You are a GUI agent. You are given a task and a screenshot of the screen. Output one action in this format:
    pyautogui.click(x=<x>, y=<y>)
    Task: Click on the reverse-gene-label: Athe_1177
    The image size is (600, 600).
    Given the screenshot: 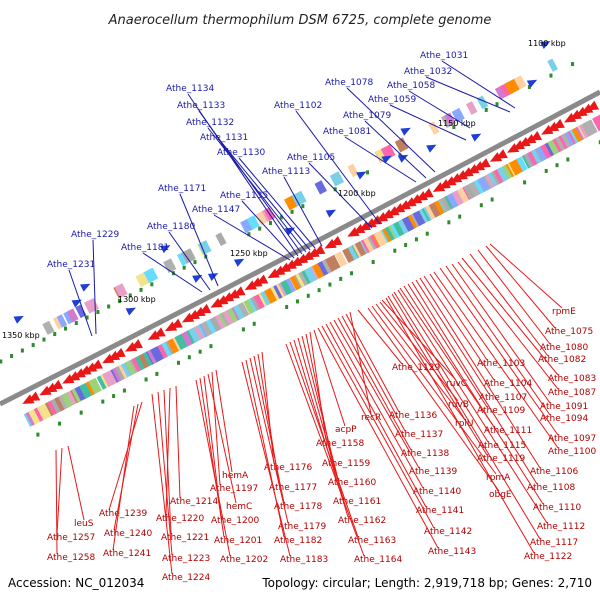 What is the action you would take?
    pyautogui.click(x=293, y=488)
    